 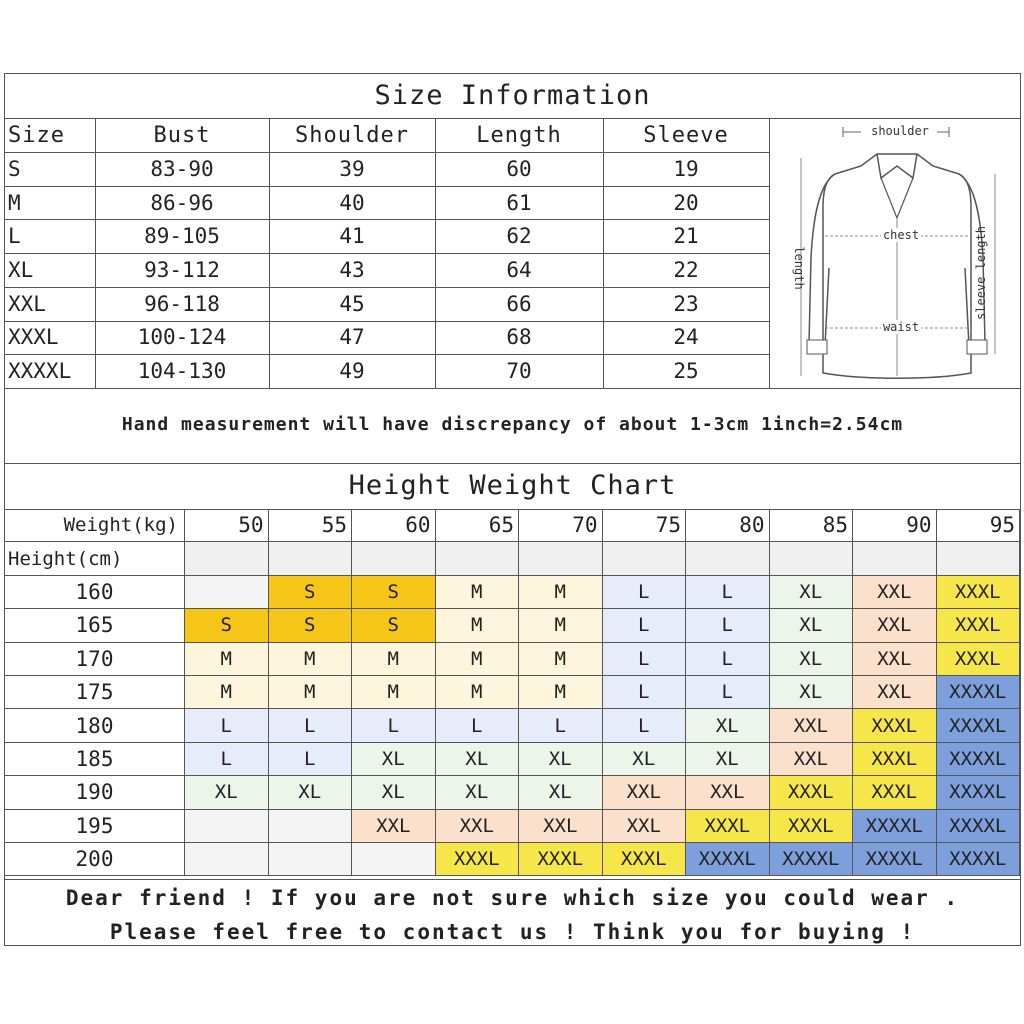 I want to click on size-cell: 22, so click(x=686, y=269).